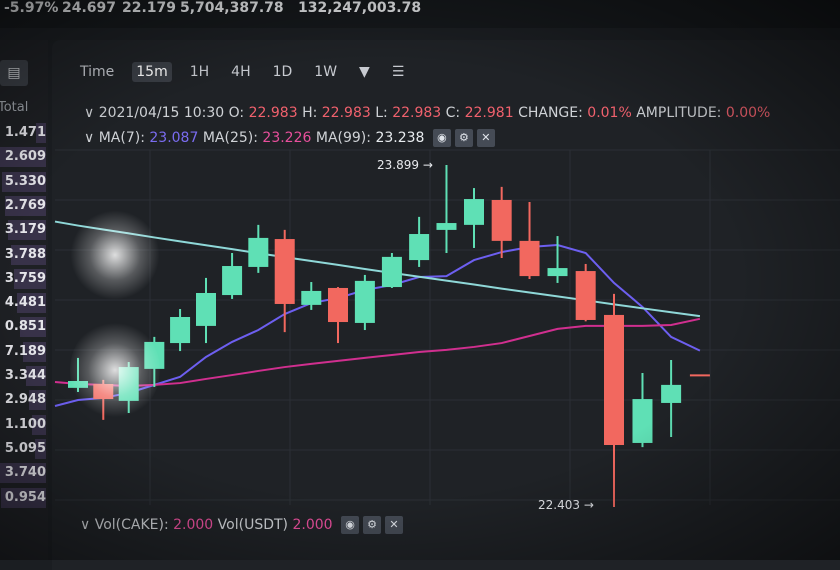 The width and height of the screenshot is (840, 570). What do you see at coordinates (394, 525) in the screenshot?
I see `close-icon: ✕` at bounding box center [394, 525].